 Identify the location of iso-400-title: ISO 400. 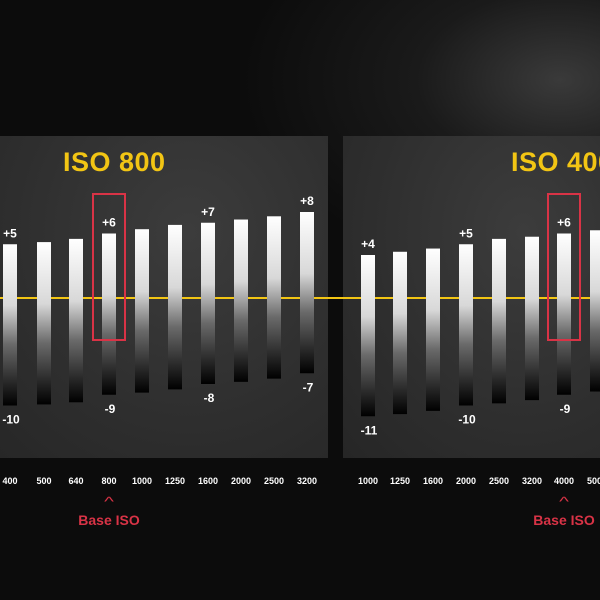
(555, 162).